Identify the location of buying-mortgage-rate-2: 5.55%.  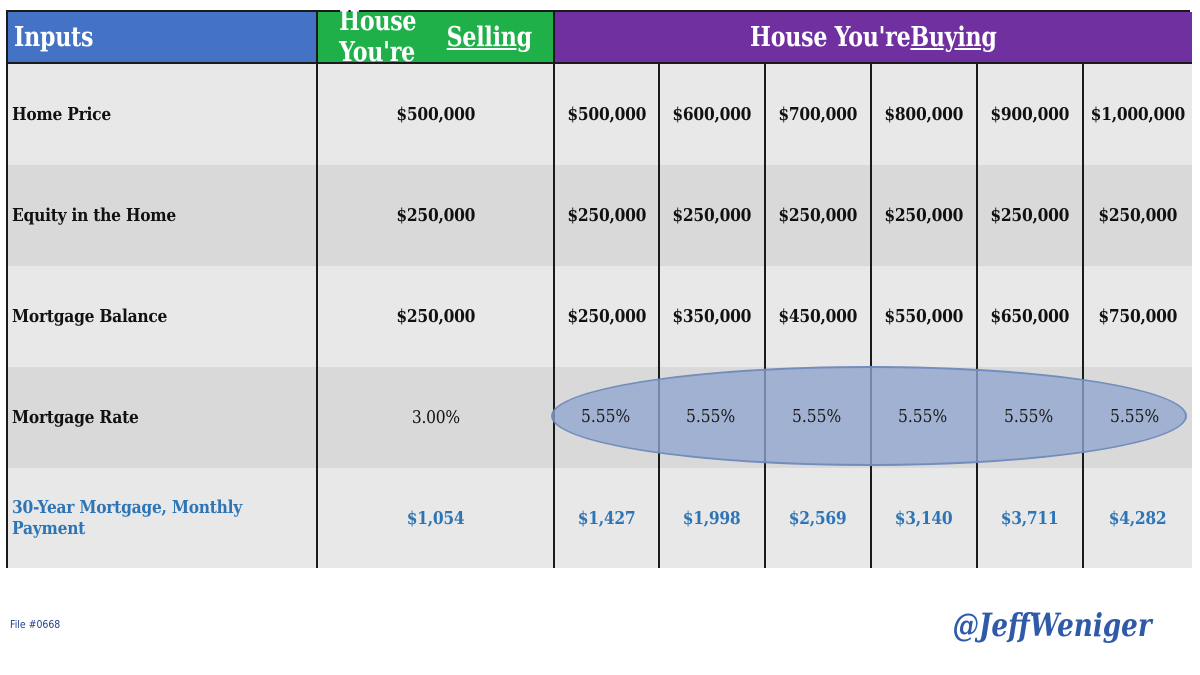
(711, 416).